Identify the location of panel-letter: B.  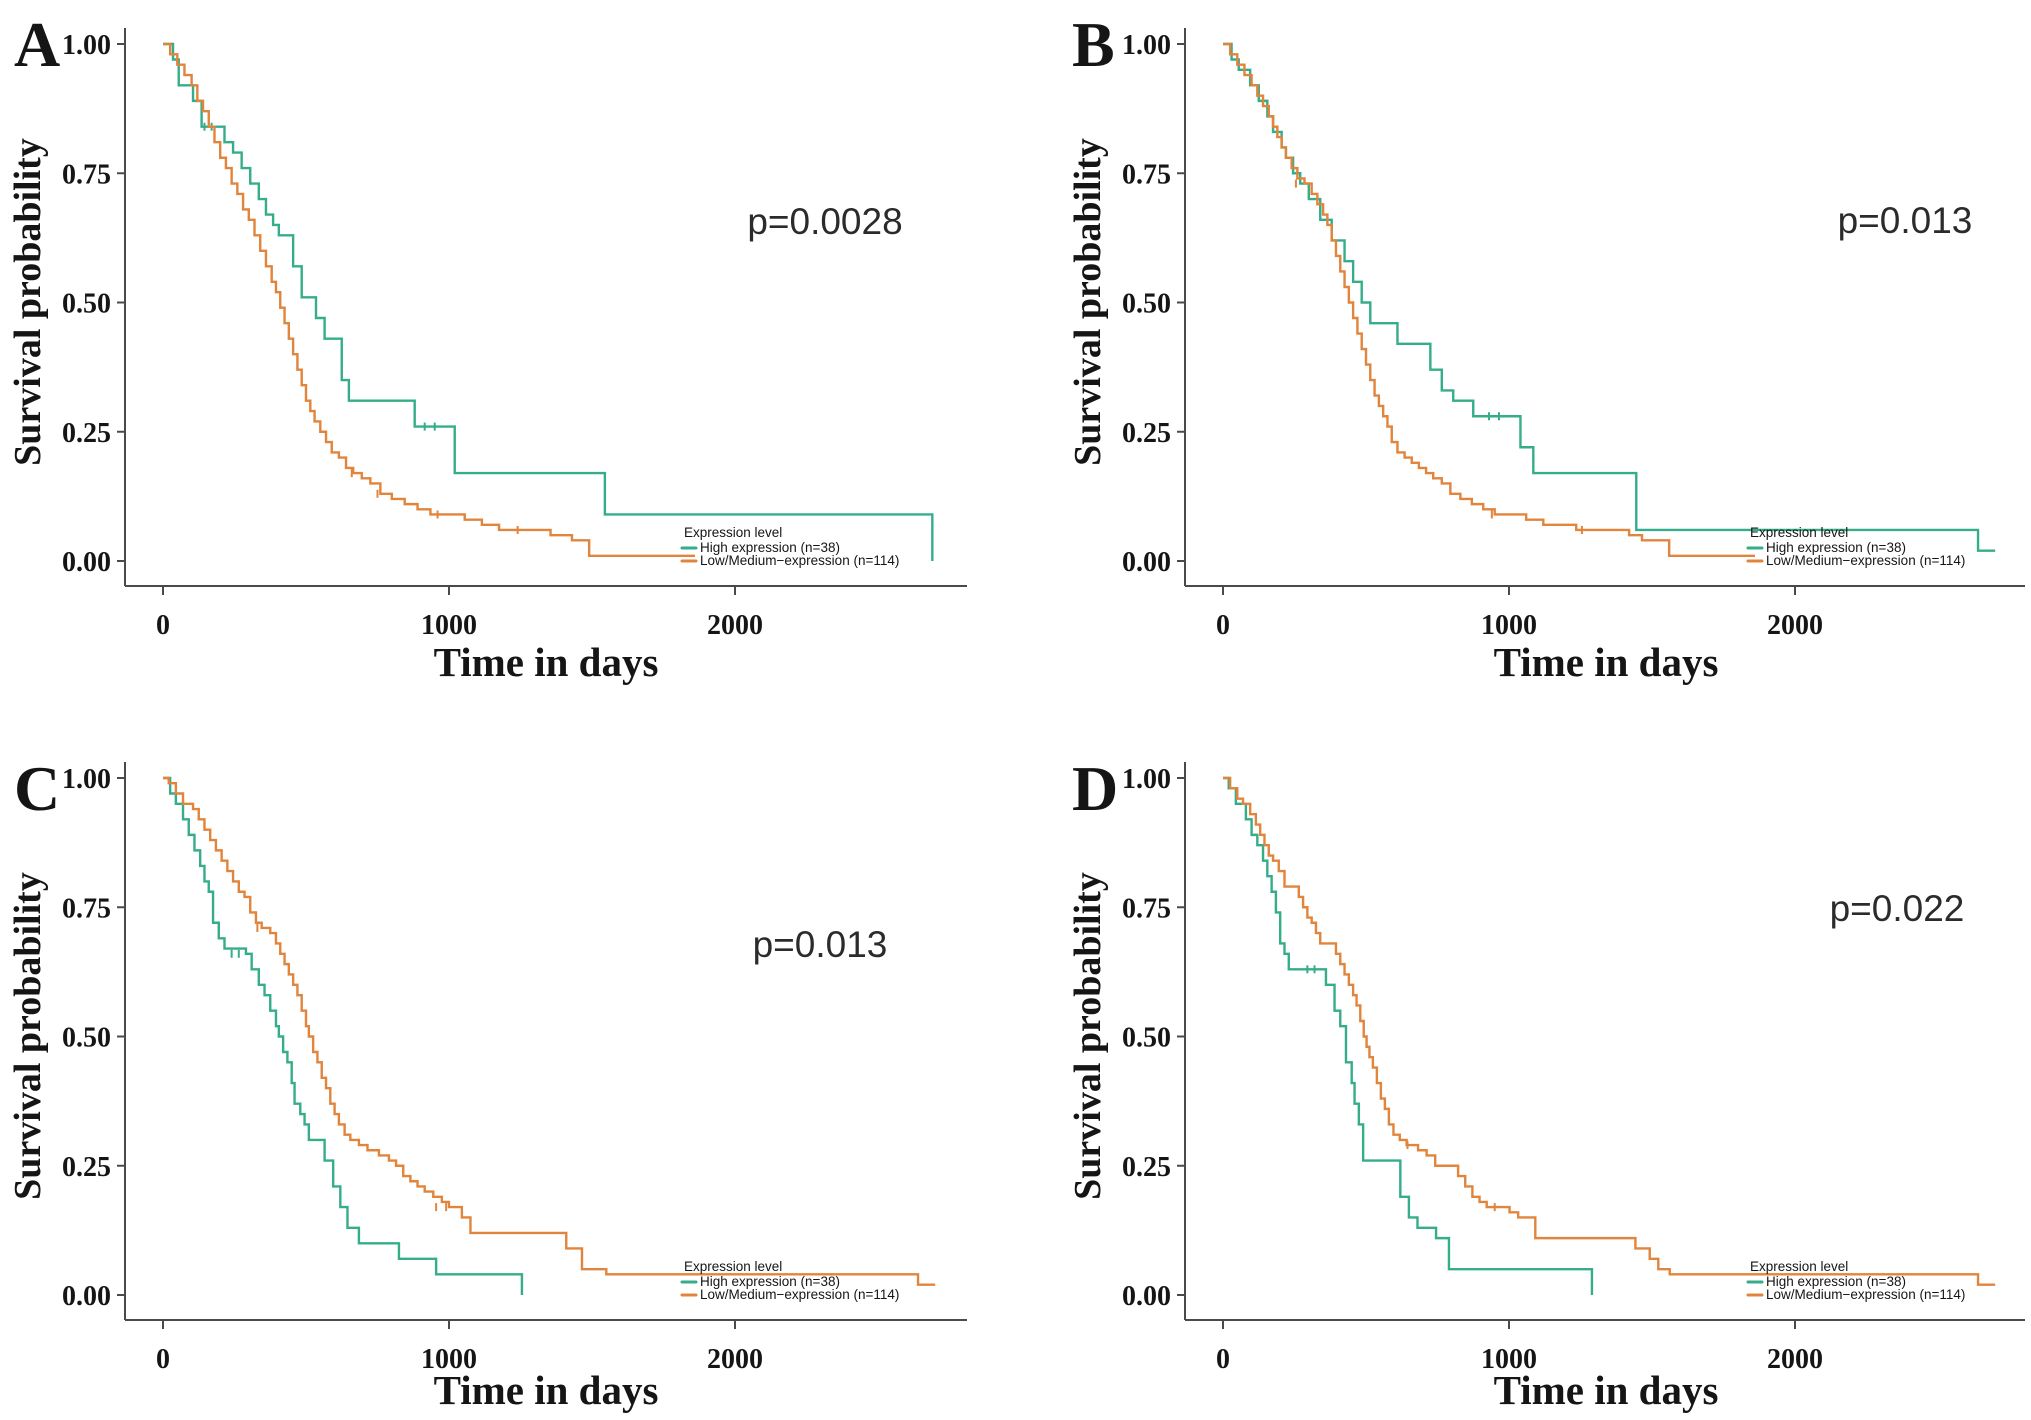
(1093, 44).